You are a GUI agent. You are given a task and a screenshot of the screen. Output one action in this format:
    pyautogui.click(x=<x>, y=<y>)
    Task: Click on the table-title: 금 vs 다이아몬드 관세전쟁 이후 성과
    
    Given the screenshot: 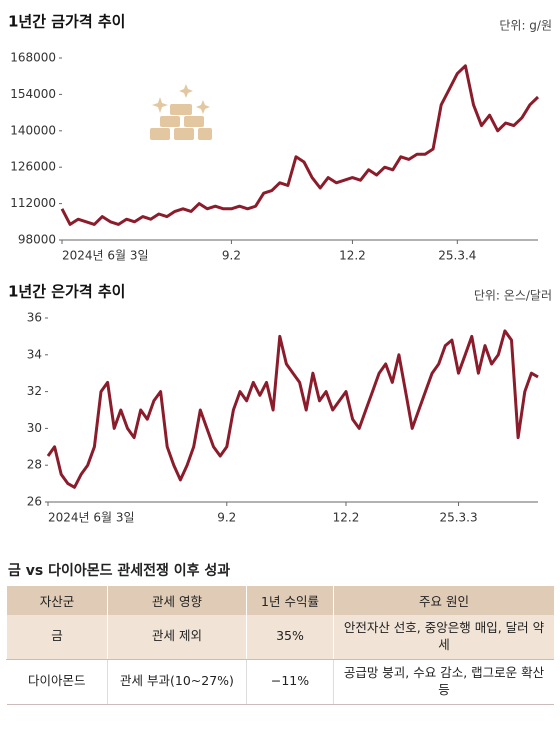 What is the action you would take?
    pyautogui.click(x=119, y=571)
    